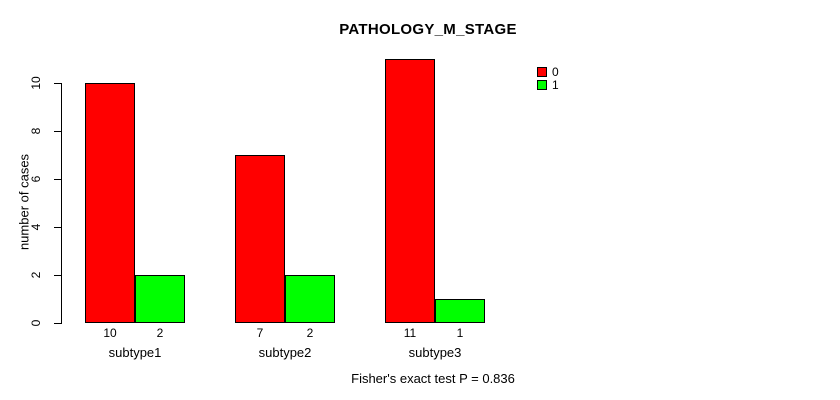 The height and width of the screenshot is (400, 840). Describe the element at coordinates (410, 333) in the screenshot. I see `bar-value-subtype3-0: 11` at that location.